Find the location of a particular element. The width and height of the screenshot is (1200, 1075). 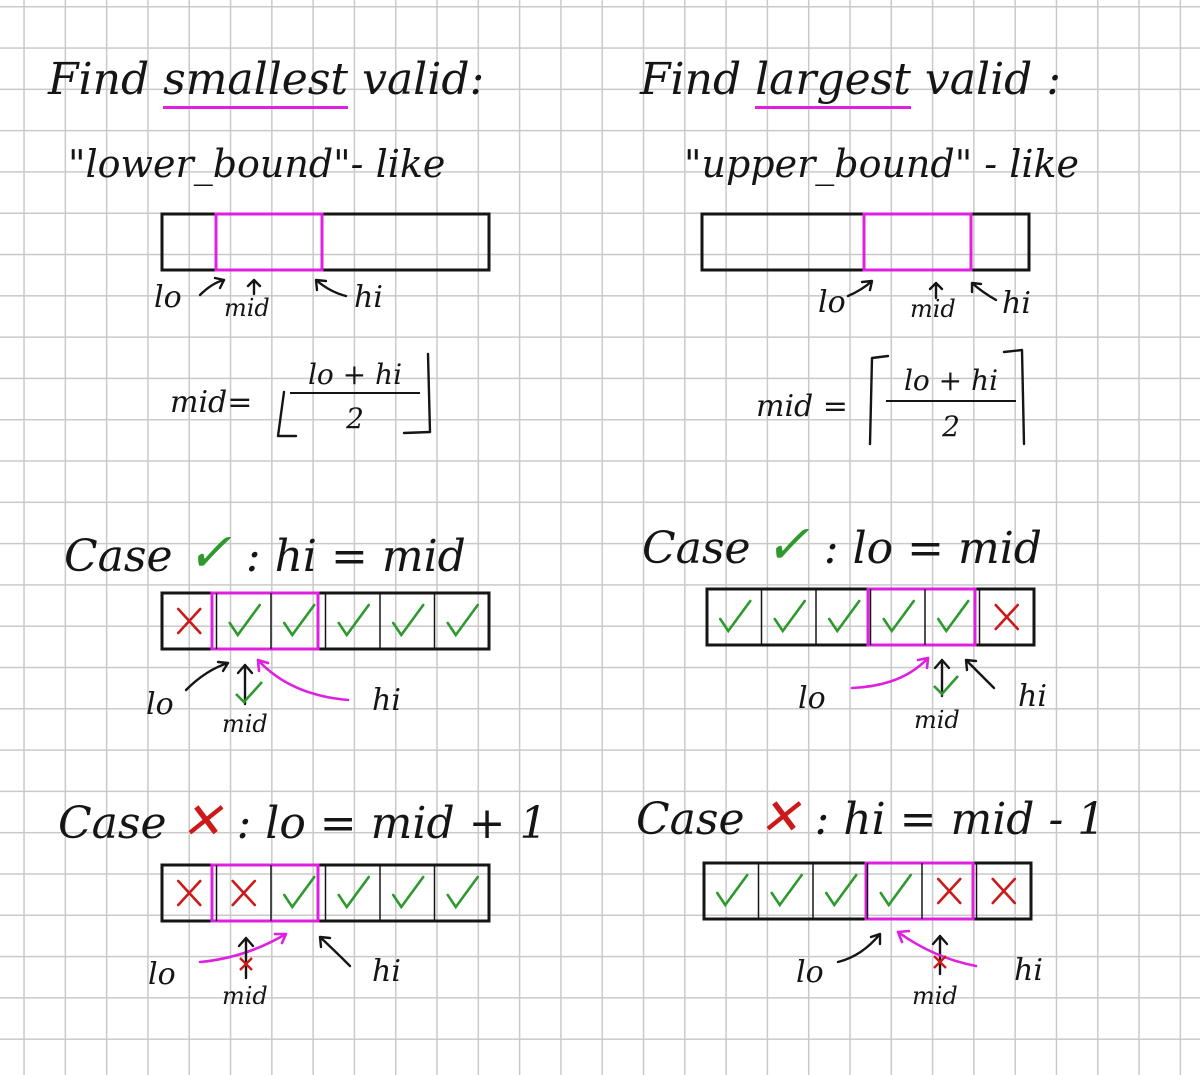

left-title-highlight: smallest is located at coordinates (256, 83).